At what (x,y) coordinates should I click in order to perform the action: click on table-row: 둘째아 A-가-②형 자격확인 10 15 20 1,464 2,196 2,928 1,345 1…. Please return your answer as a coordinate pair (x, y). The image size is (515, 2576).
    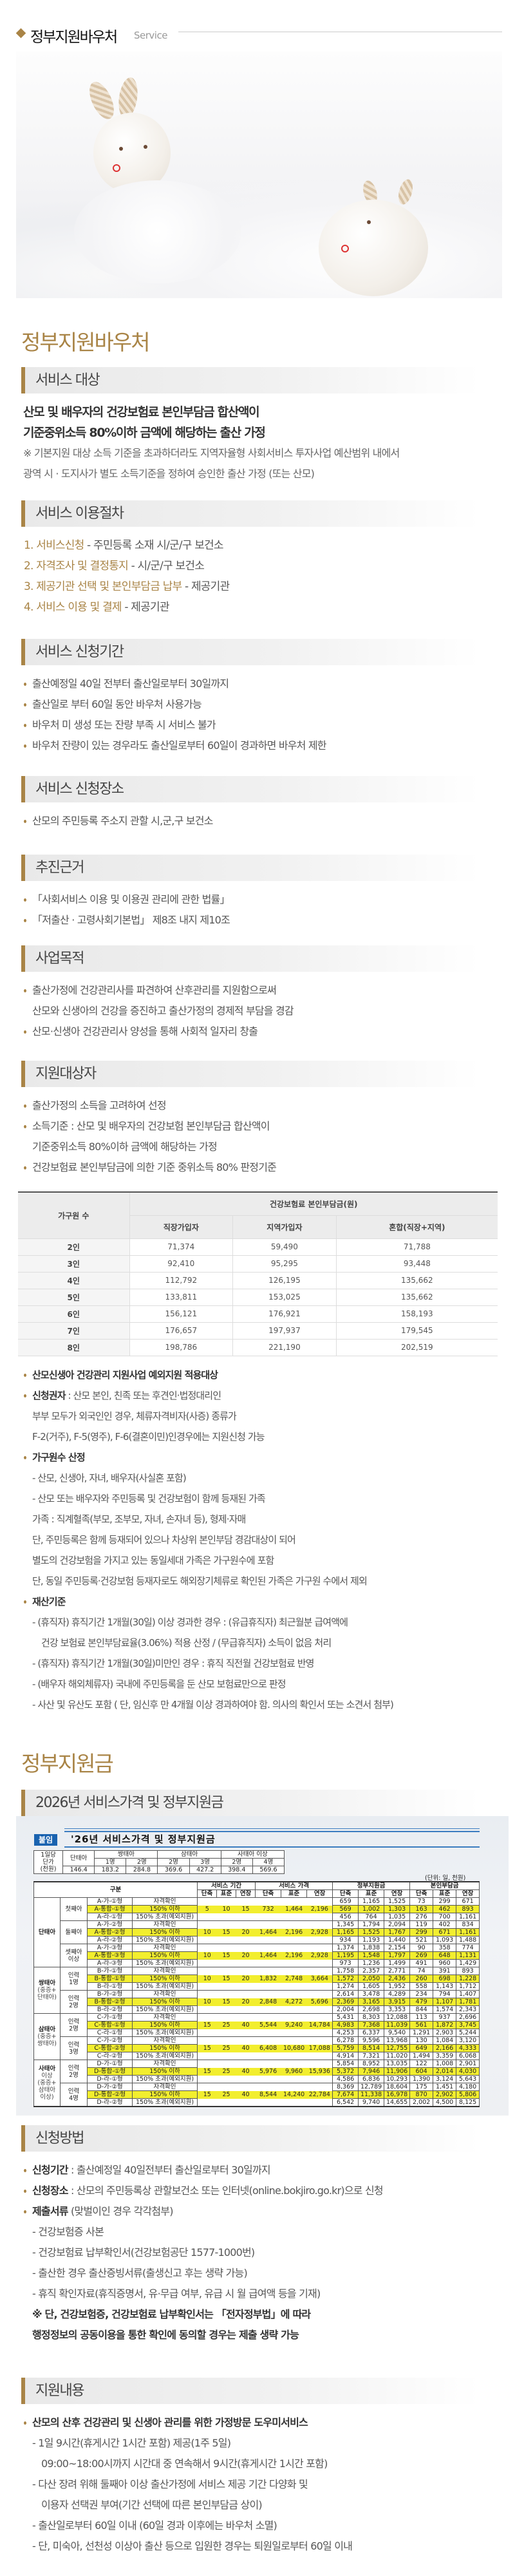
    Looking at the image, I should click on (257, 1932).